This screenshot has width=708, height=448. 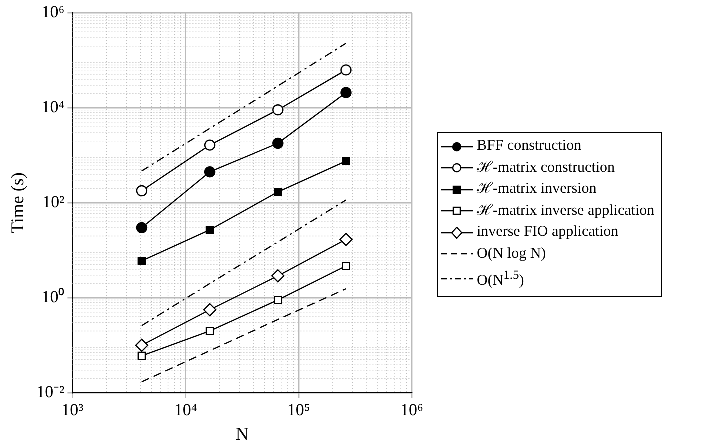 I want to click on y-tick-label: 10², so click(x=53, y=202).